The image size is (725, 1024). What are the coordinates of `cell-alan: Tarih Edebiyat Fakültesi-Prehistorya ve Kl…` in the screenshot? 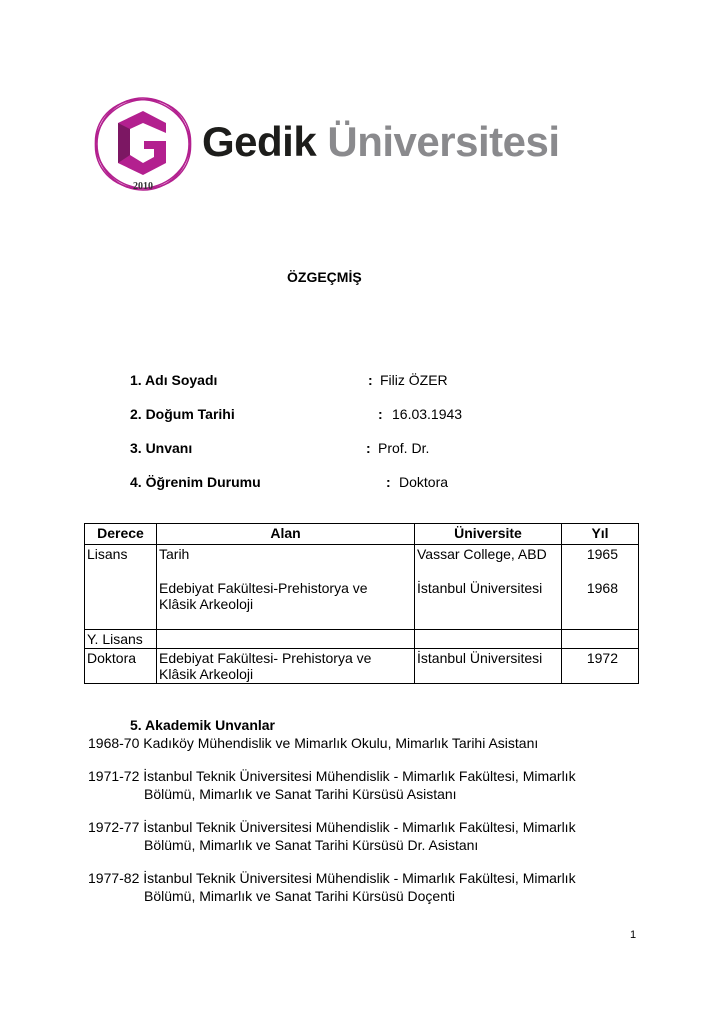 It's located at (285, 587).